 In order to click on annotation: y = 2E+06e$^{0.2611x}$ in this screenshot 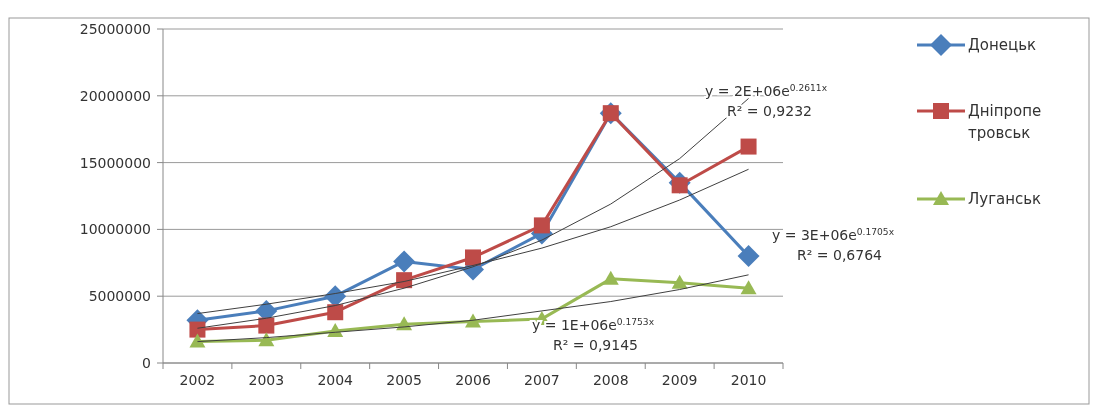, I will do `click(766, 91)`.